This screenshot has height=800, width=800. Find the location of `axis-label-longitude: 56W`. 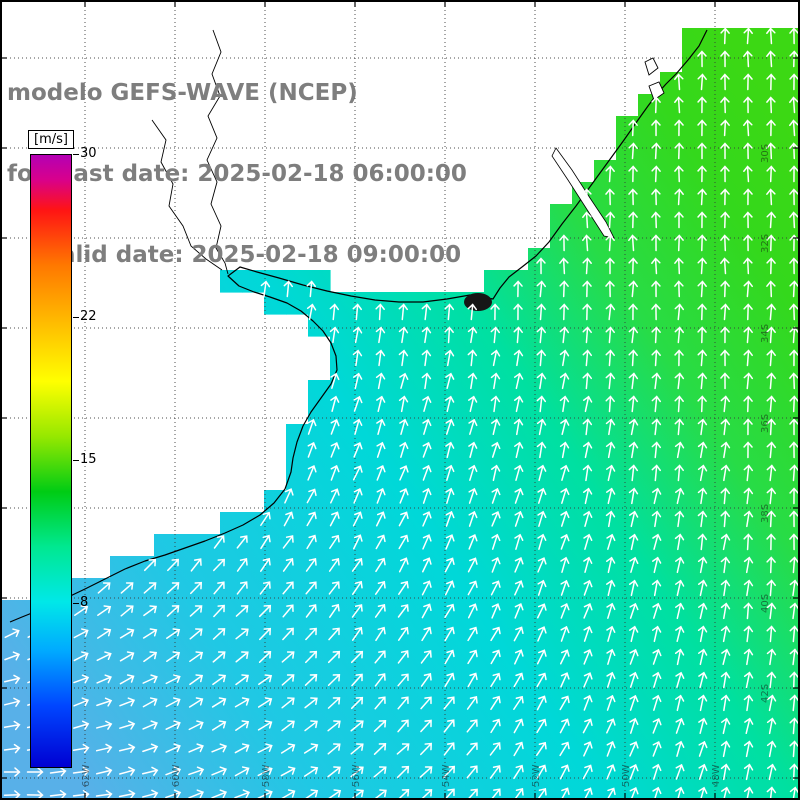

axis-label-longitude: 56W is located at coordinates (356, 775).